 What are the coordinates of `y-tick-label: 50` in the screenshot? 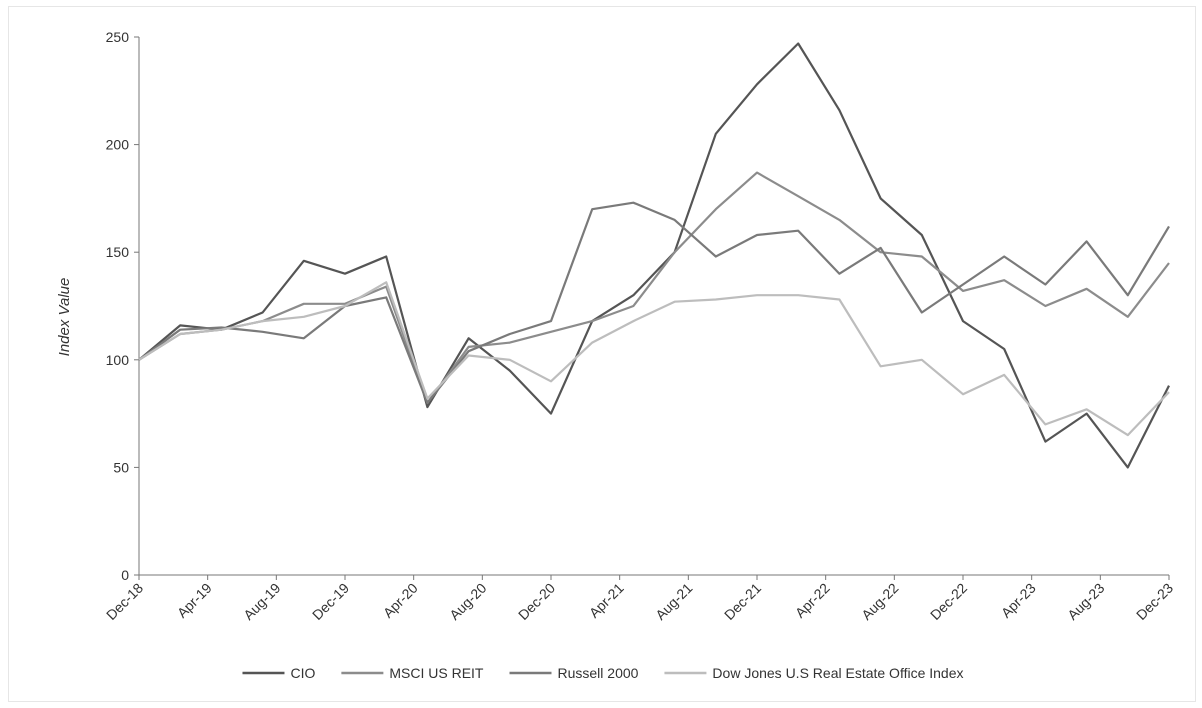 It's located at (121, 467).